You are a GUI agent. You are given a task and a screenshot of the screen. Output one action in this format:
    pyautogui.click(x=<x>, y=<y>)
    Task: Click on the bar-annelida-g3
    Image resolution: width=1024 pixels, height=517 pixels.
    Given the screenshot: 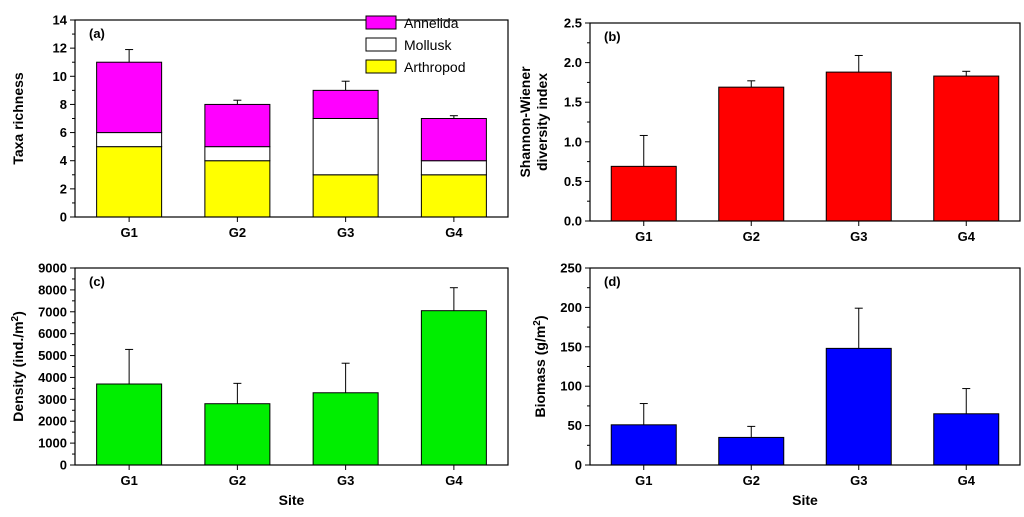 What is the action you would take?
    pyautogui.click(x=345, y=104)
    